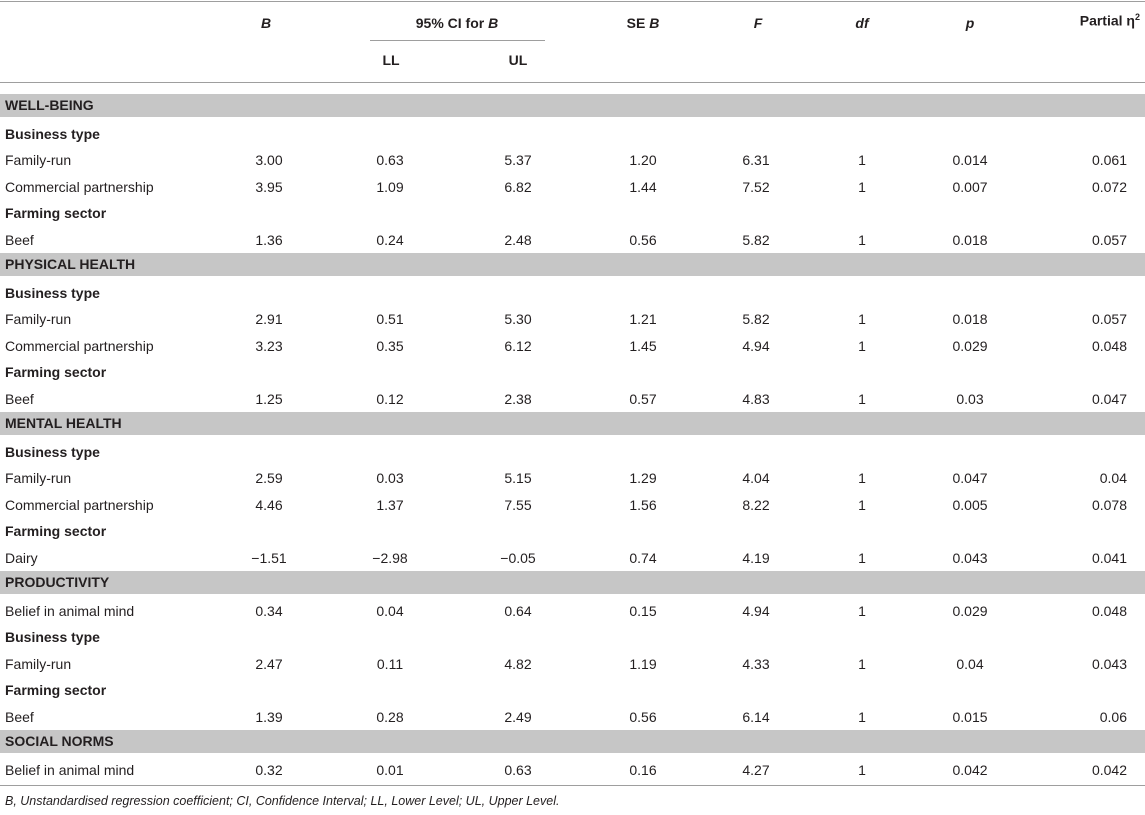 The height and width of the screenshot is (815, 1145). What do you see at coordinates (970, 160) in the screenshot?
I see `table-cell: 0.014` at bounding box center [970, 160].